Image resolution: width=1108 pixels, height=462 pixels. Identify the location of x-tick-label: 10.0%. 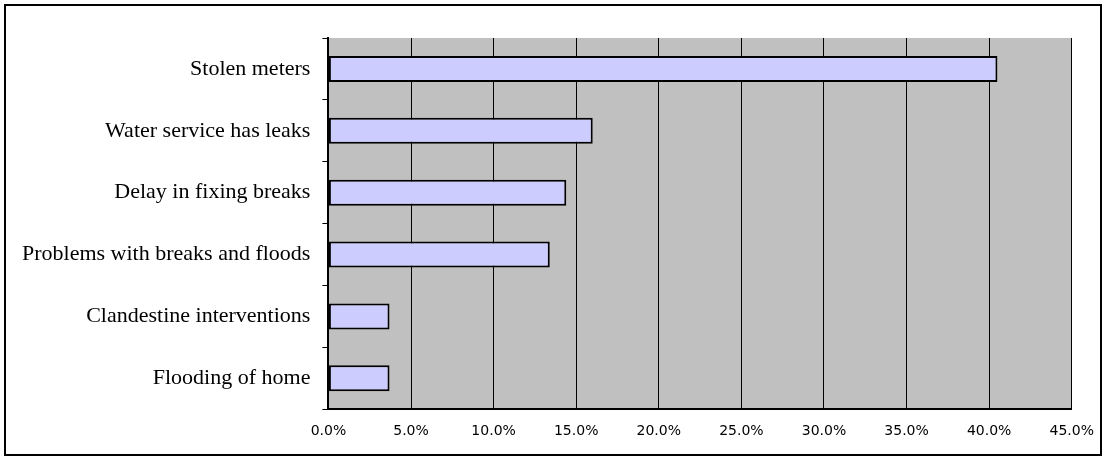
(493, 430).